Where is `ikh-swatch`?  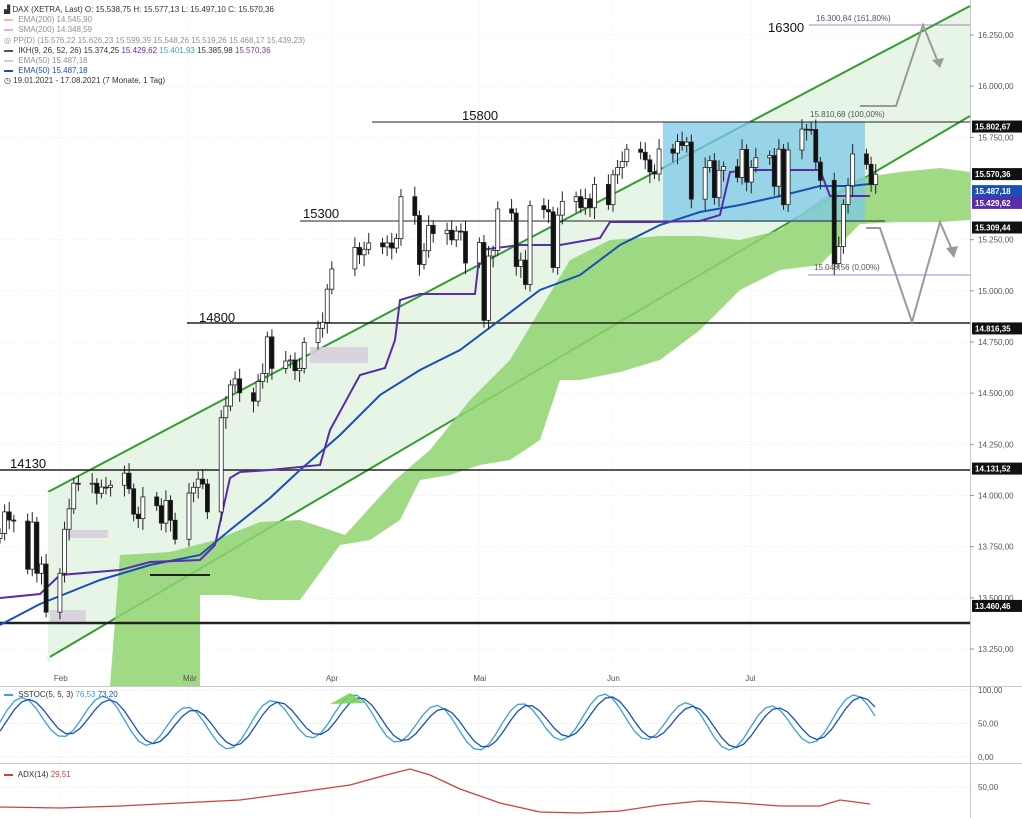 ikh-swatch is located at coordinates (8, 50).